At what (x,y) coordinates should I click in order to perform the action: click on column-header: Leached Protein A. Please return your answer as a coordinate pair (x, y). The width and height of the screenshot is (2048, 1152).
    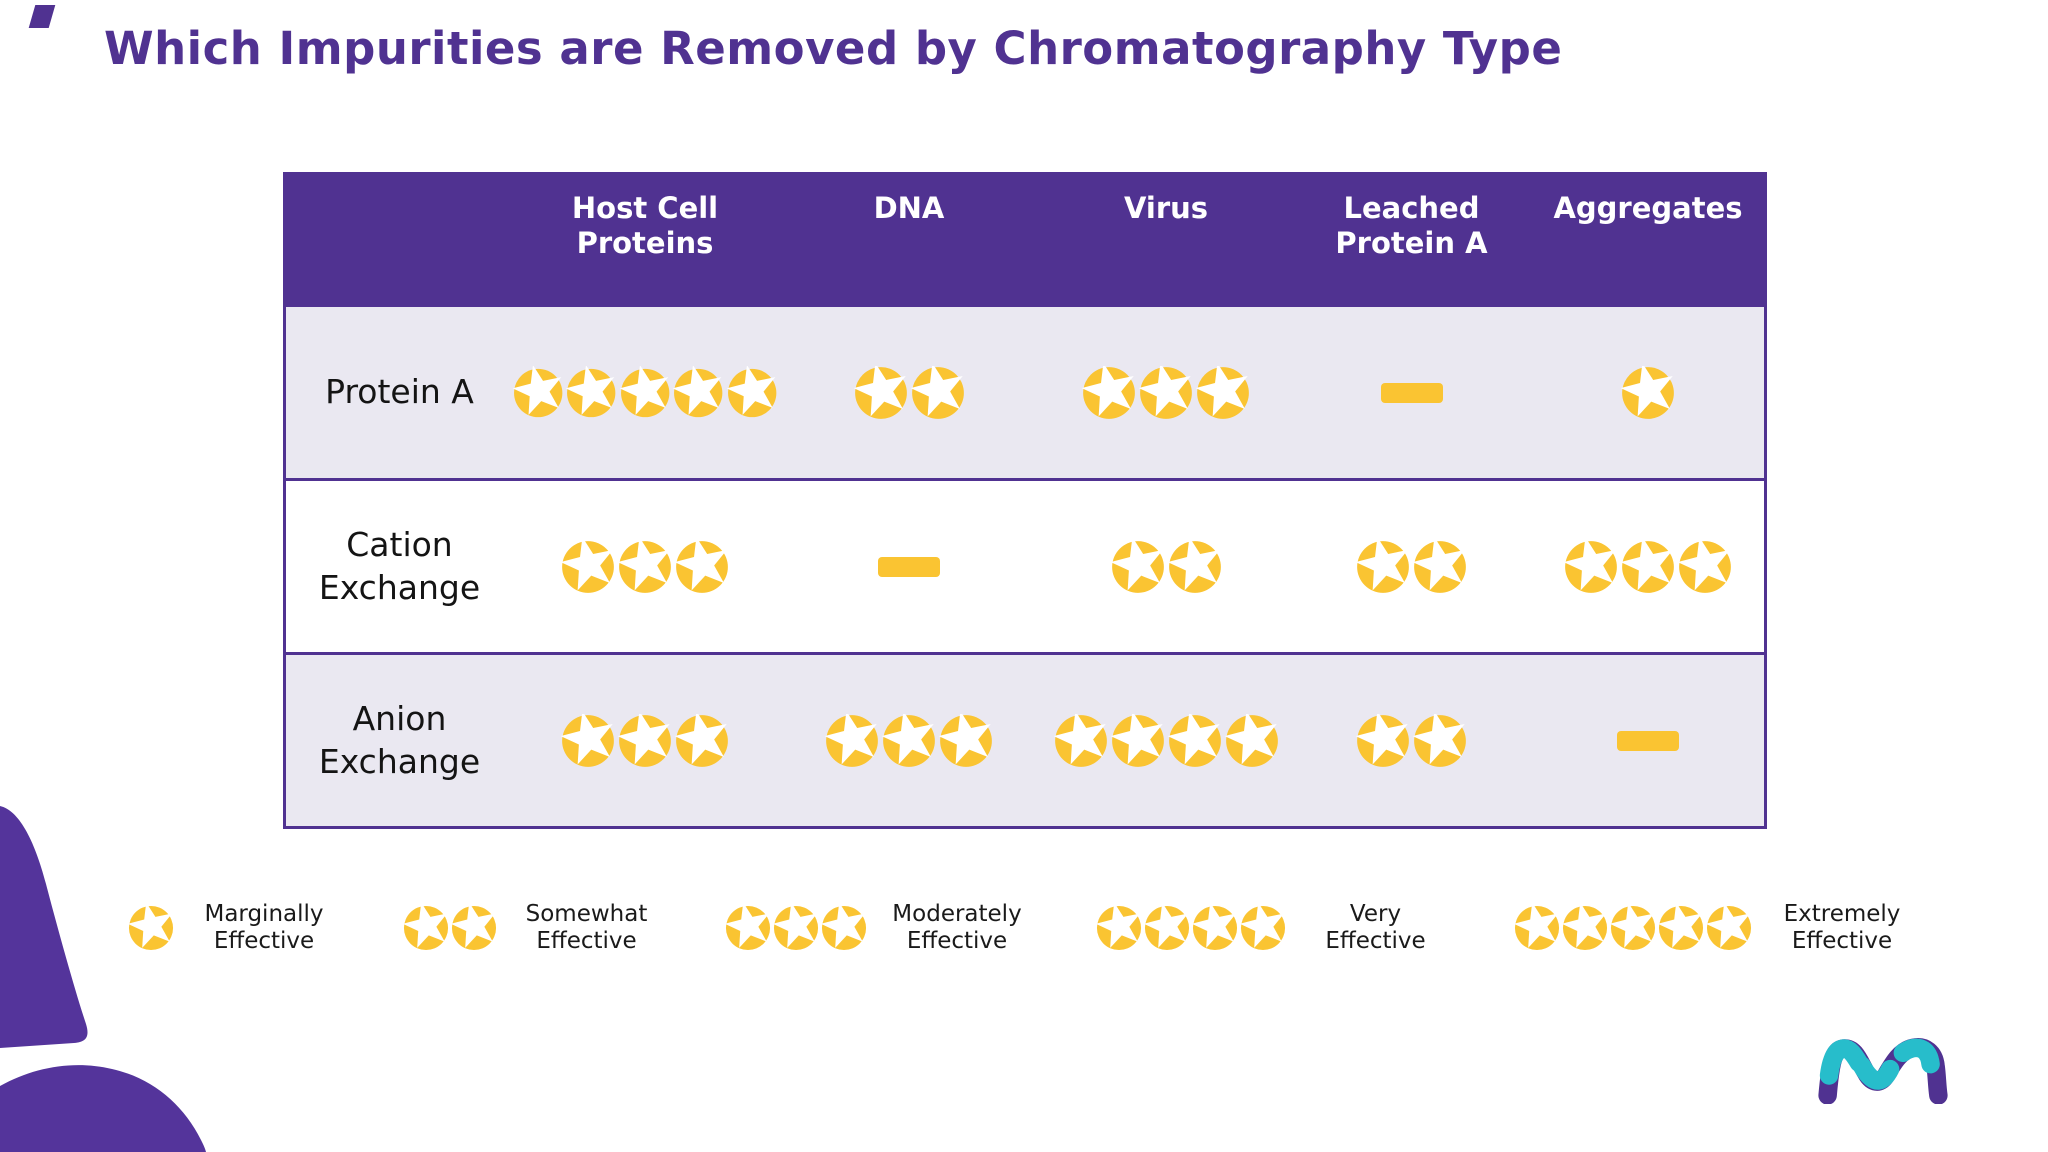
    Looking at the image, I should click on (1411, 239).